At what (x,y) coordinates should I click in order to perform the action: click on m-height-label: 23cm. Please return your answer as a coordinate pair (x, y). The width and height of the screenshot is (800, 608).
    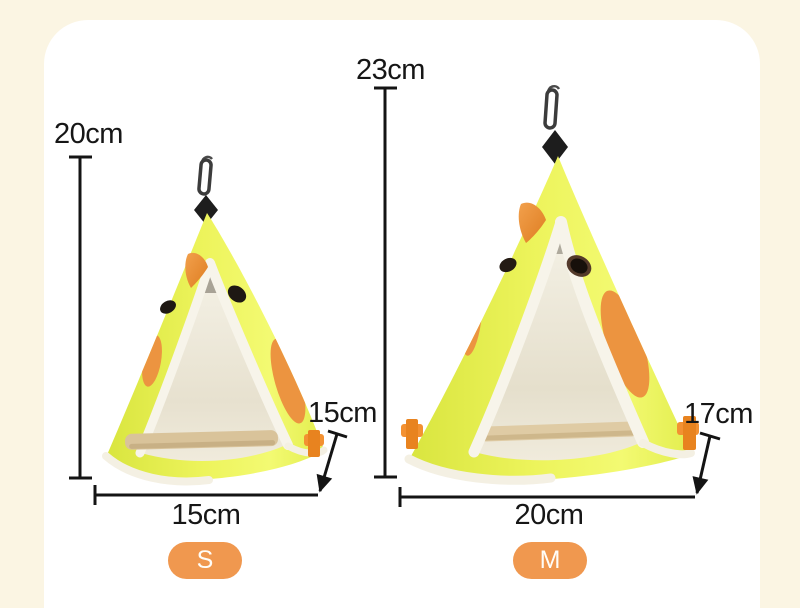
    Looking at the image, I should click on (390, 70).